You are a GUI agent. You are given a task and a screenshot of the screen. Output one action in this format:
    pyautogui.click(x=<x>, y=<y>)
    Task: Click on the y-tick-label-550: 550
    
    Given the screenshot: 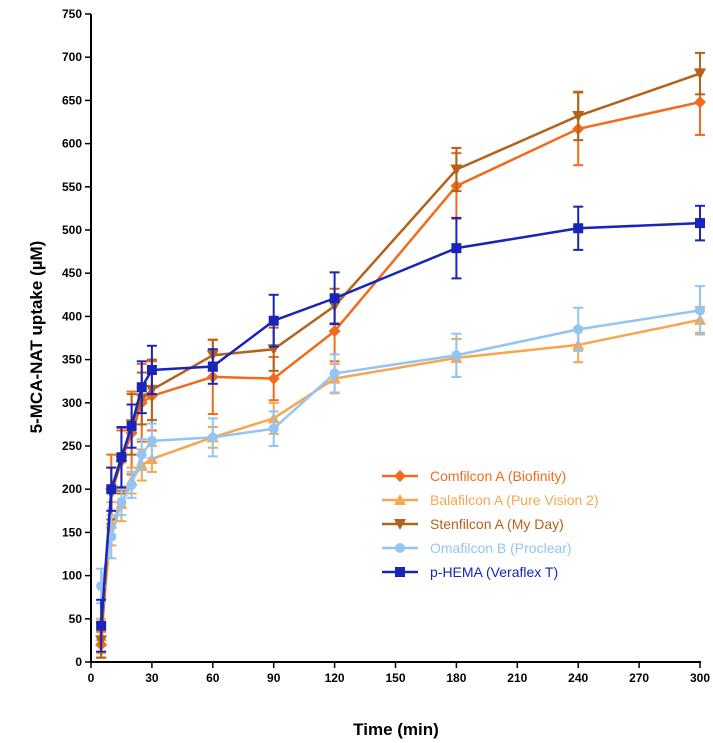 What is the action you would take?
    pyautogui.click(x=72, y=187)
    